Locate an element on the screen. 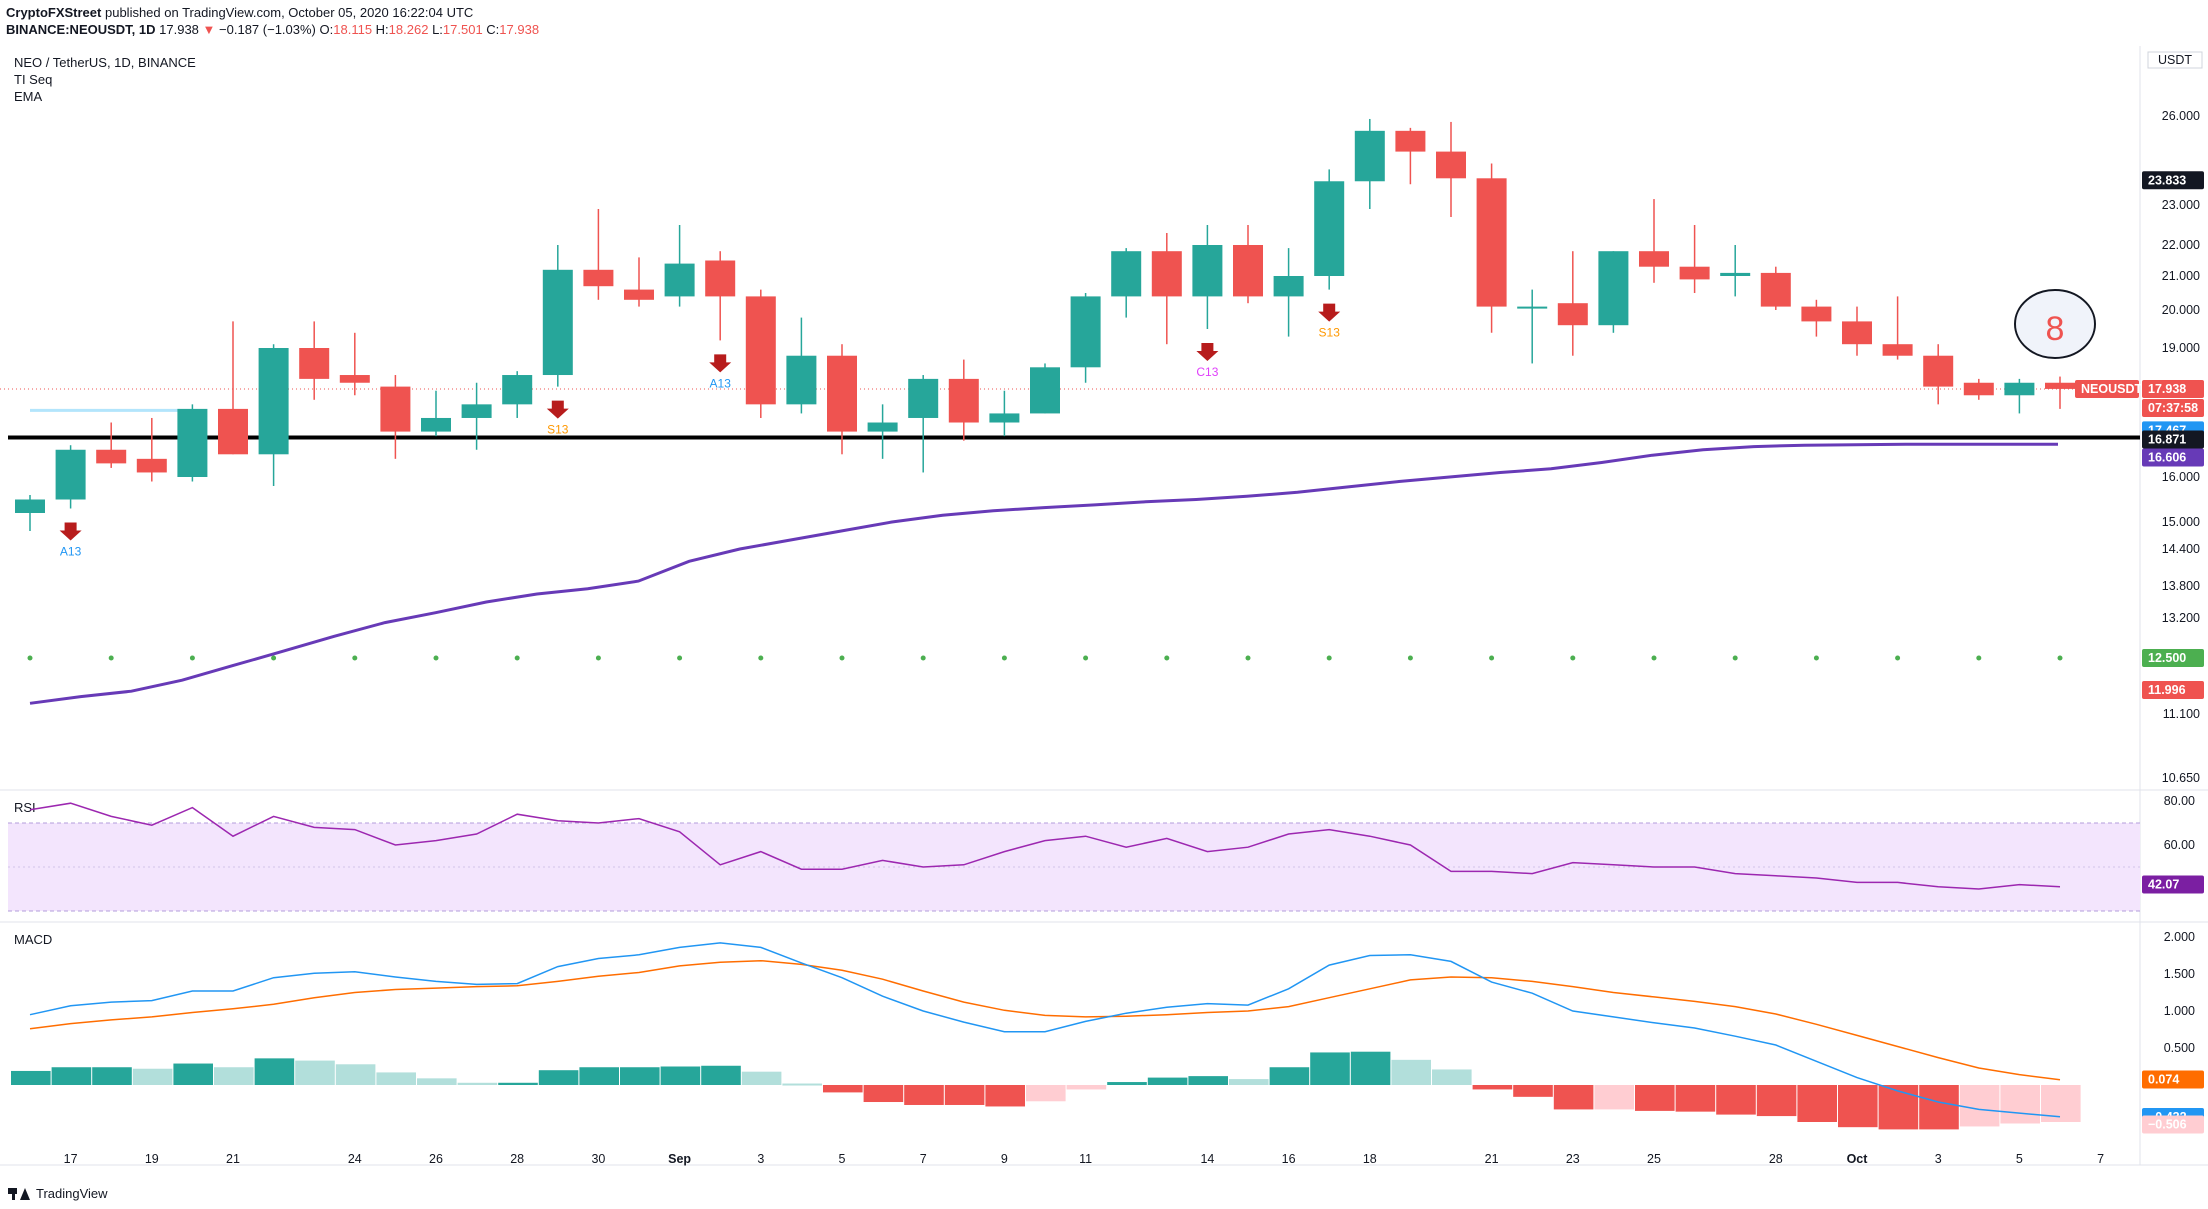  date-tick-label: 25 is located at coordinates (1654, 1159).